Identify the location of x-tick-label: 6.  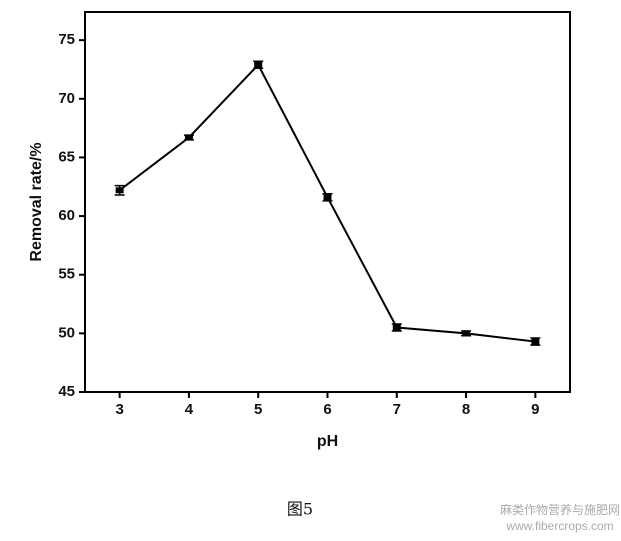
(327, 409).